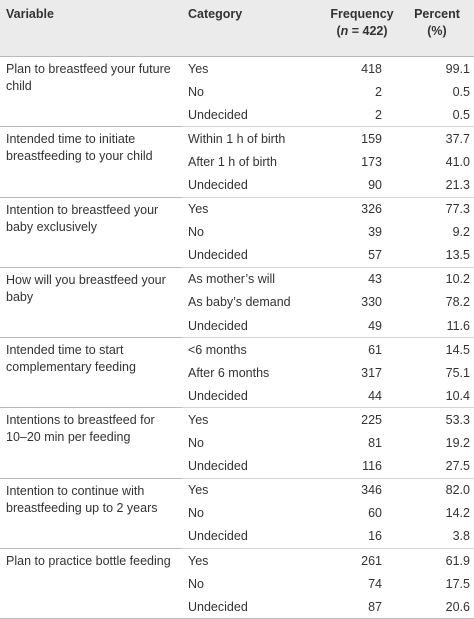 The width and height of the screenshot is (474, 619). I want to click on variable-cell: Plan to breastfeed your future child, so click(91, 92).